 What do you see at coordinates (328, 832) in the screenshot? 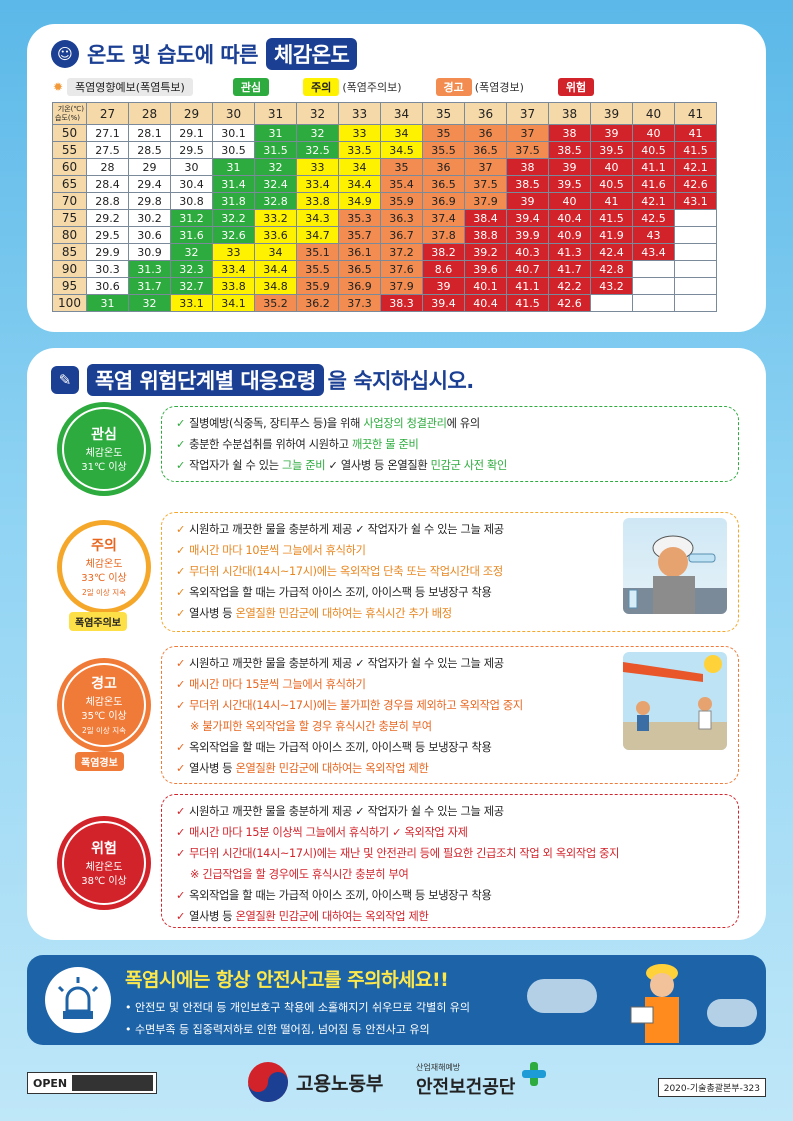
I see `highlighted-text: 매시간 마다 15분 이상씩 그늘에서 휴식하기 ✓ 옥외작업 자제` at bounding box center [328, 832].